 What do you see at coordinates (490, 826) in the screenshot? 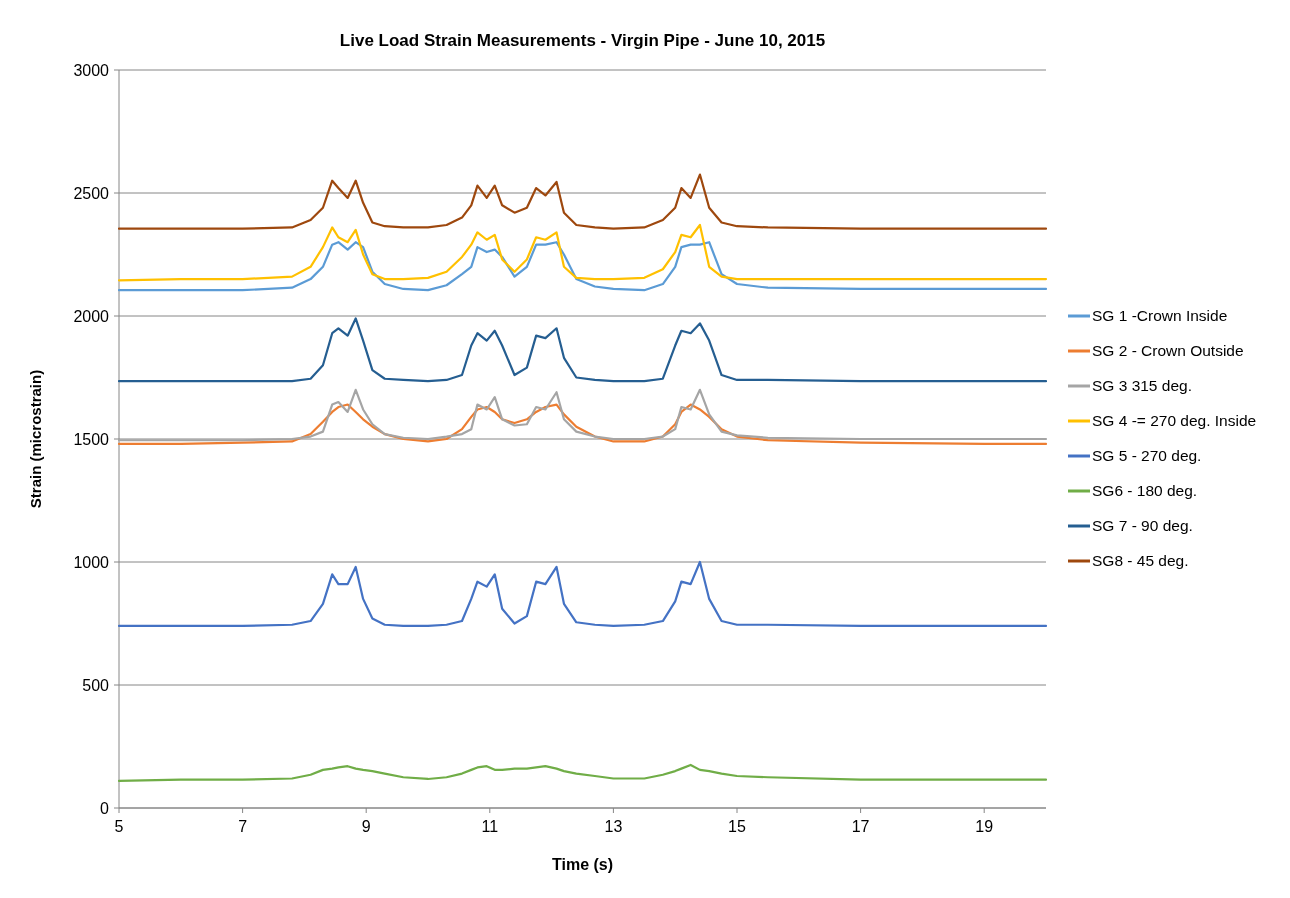
I see `x-tick-label: 11` at bounding box center [490, 826].